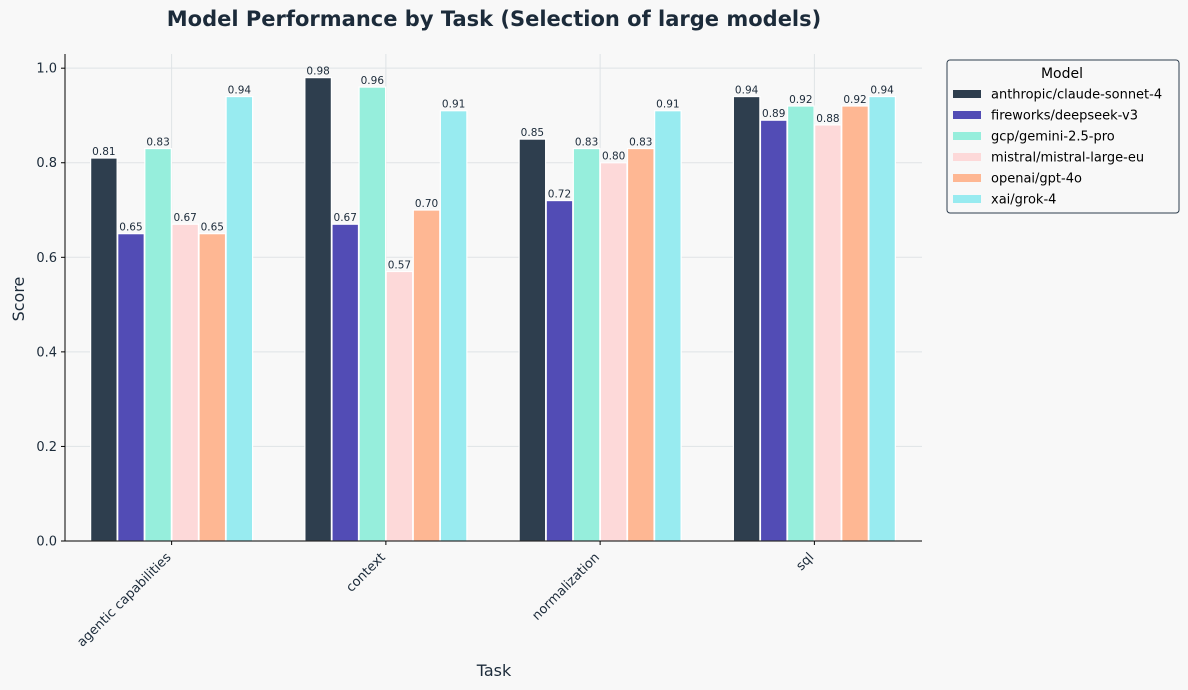  What do you see at coordinates (494, 670) in the screenshot?
I see `x-axis-label: Task` at bounding box center [494, 670].